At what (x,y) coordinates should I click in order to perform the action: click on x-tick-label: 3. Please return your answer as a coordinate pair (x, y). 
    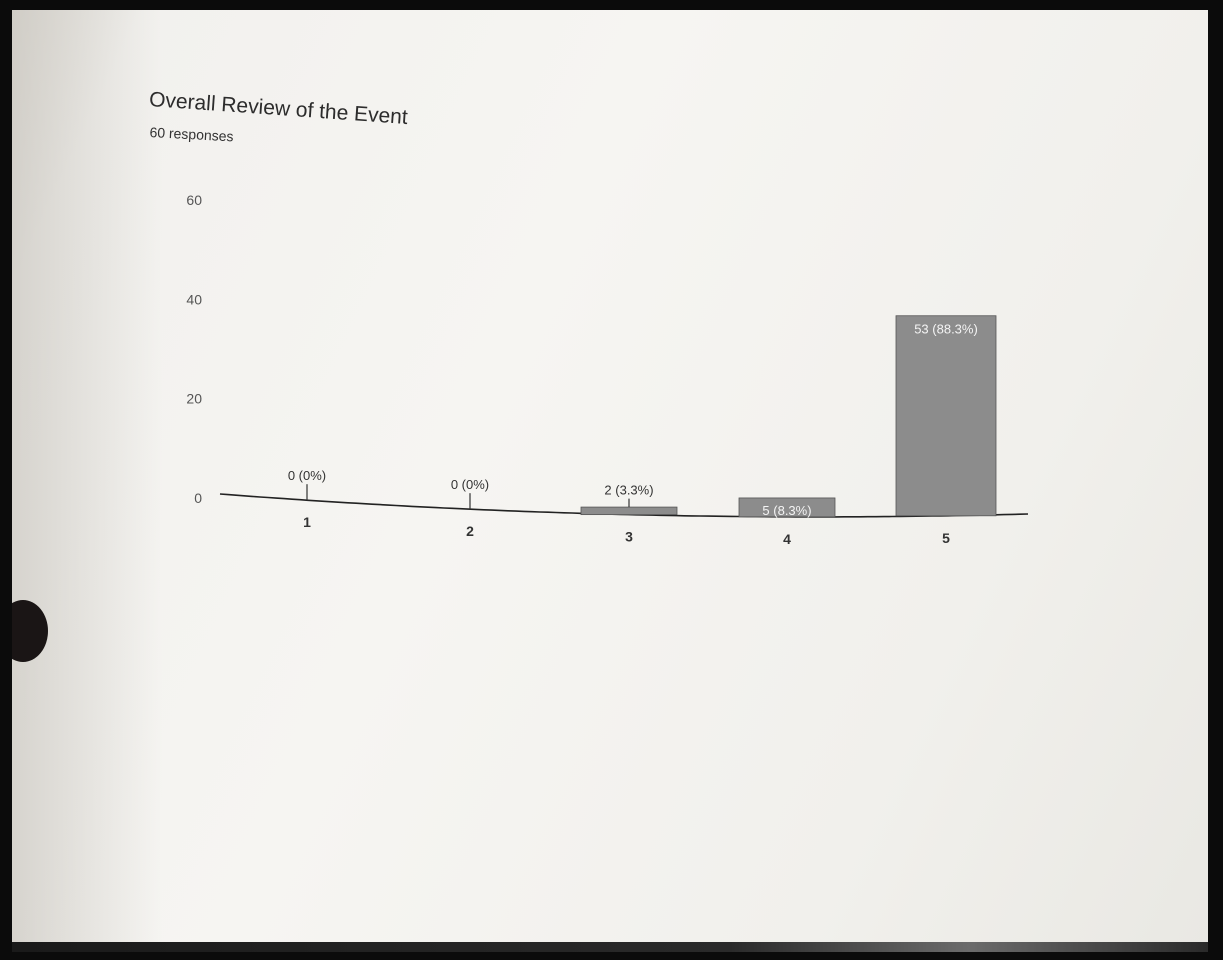
    Looking at the image, I should click on (629, 537).